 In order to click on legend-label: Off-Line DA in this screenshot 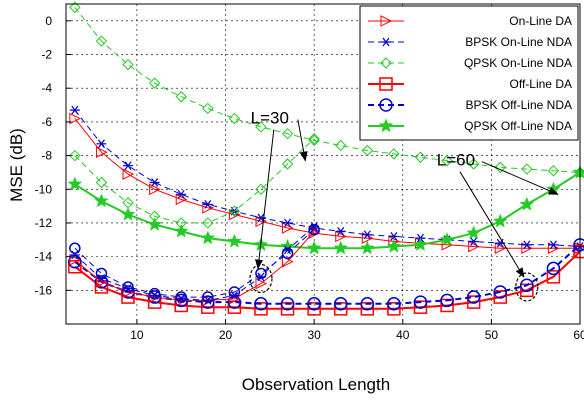, I will do `click(541, 84)`.